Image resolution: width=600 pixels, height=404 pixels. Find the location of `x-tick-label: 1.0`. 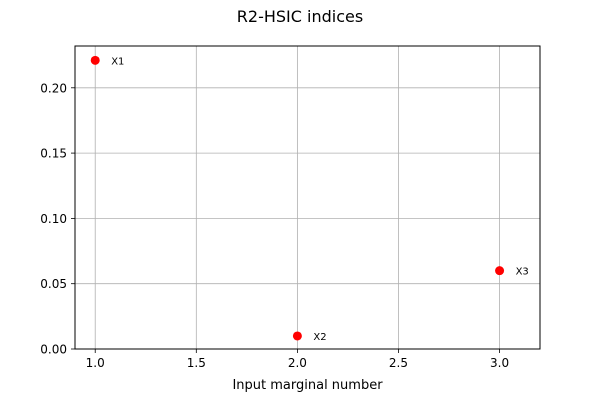

x-tick-label: 1.0 is located at coordinates (95, 363).